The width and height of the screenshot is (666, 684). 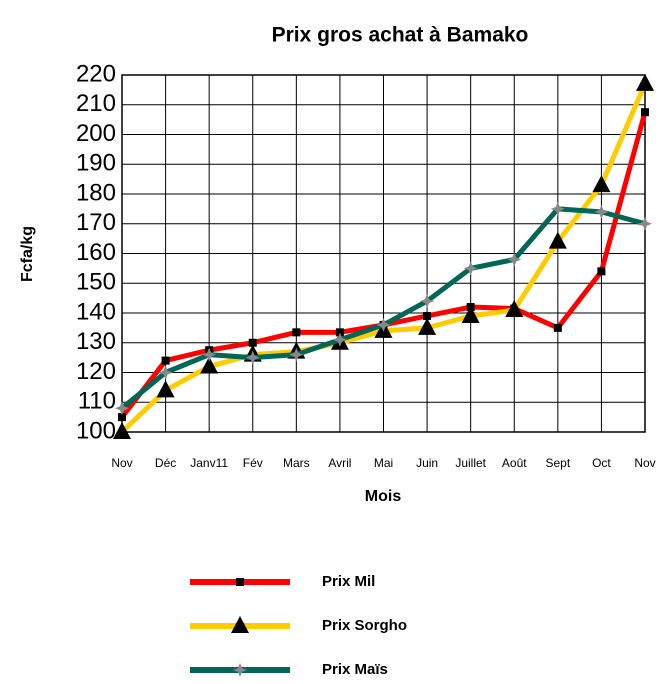 I want to click on x-tick-label: Fév, so click(x=253, y=463).